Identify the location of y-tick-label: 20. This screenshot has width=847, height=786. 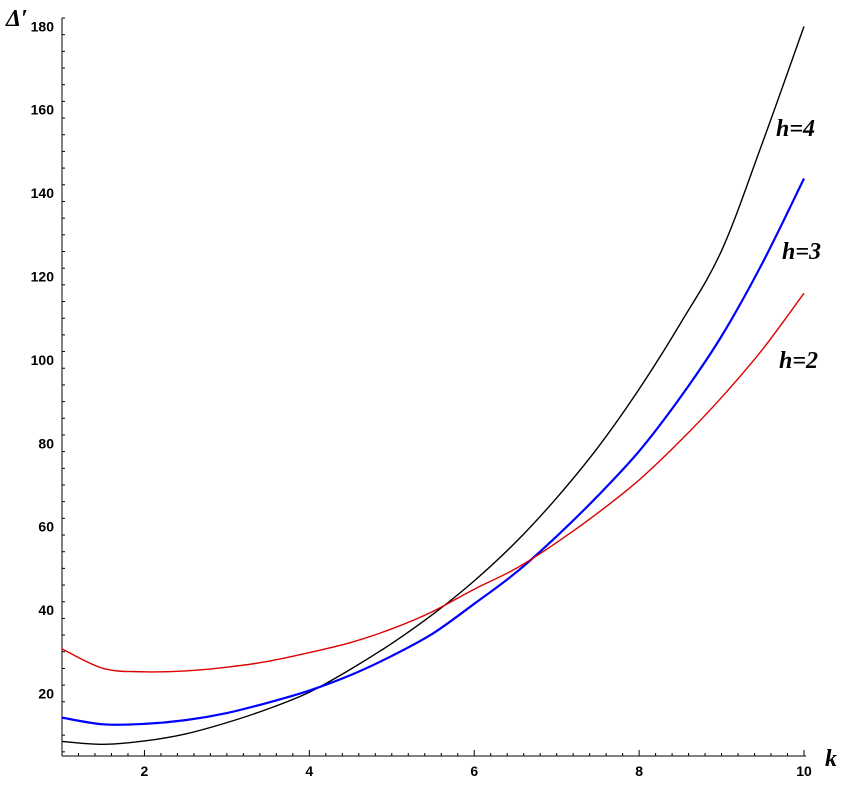
(46, 693).